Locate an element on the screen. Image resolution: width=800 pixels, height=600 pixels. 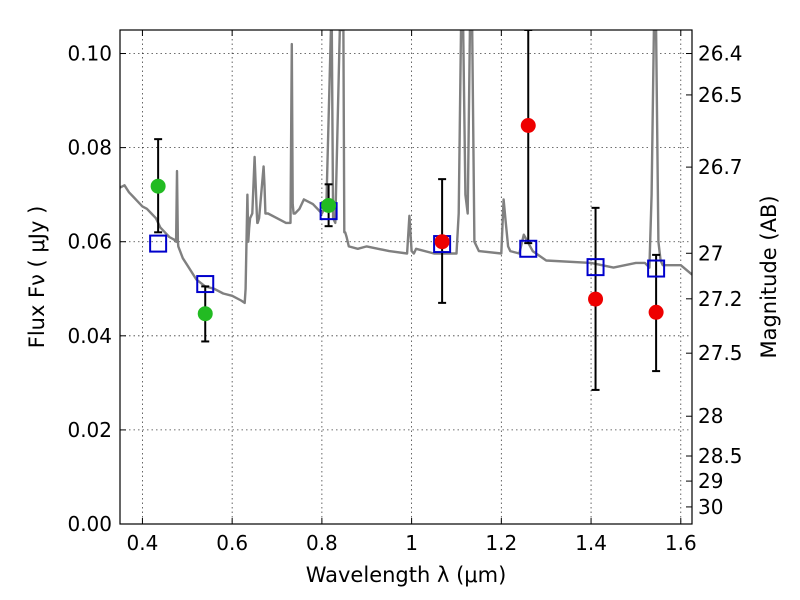
y-tick-label: 0.04 is located at coordinates (89, 336).